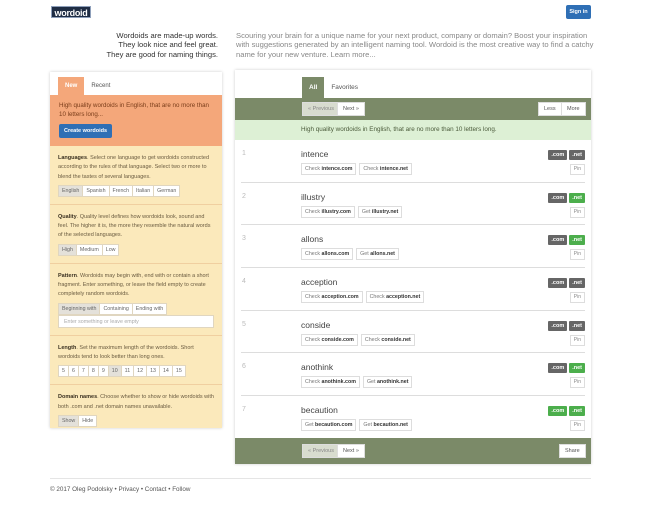 The width and height of the screenshot is (650, 511). What do you see at coordinates (69, 420) in the screenshot?
I see `domains-option: Show` at bounding box center [69, 420].